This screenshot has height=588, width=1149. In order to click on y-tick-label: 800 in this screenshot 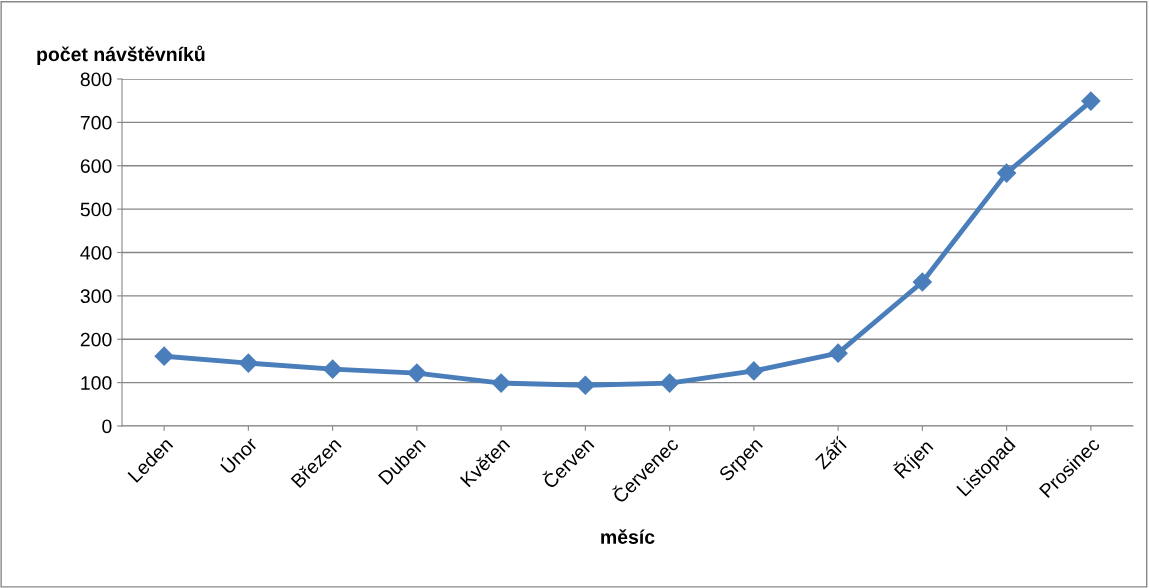, I will do `click(96, 79)`.